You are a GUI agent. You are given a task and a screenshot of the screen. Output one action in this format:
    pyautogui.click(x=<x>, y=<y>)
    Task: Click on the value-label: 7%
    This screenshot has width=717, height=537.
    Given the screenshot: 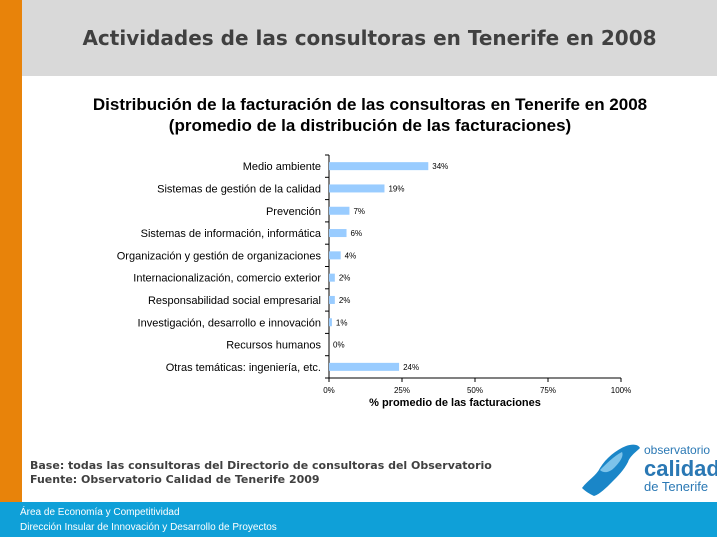 What is the action you would take?
    pyautogui.click(x=359, y=211)
    